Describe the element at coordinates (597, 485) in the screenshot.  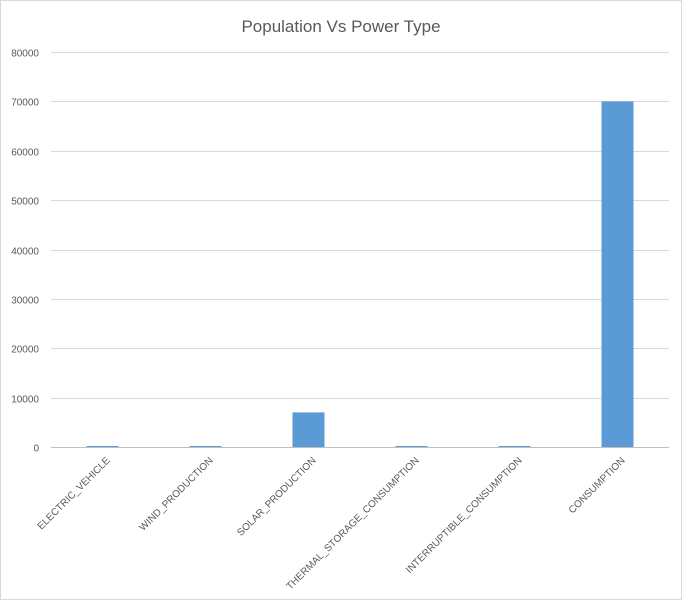
I see `x-category-label: CONSUMPTION` at that location.